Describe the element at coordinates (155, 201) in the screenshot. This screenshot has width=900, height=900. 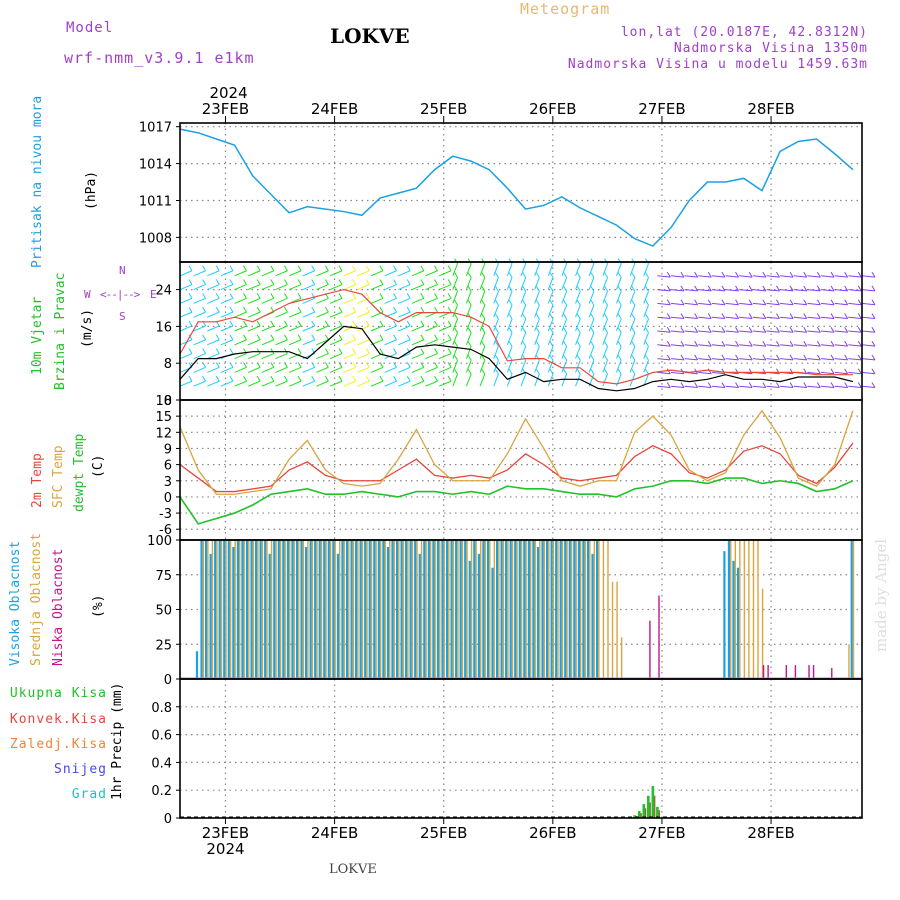
I see `ytick-label-pressure: 1011` at that location.